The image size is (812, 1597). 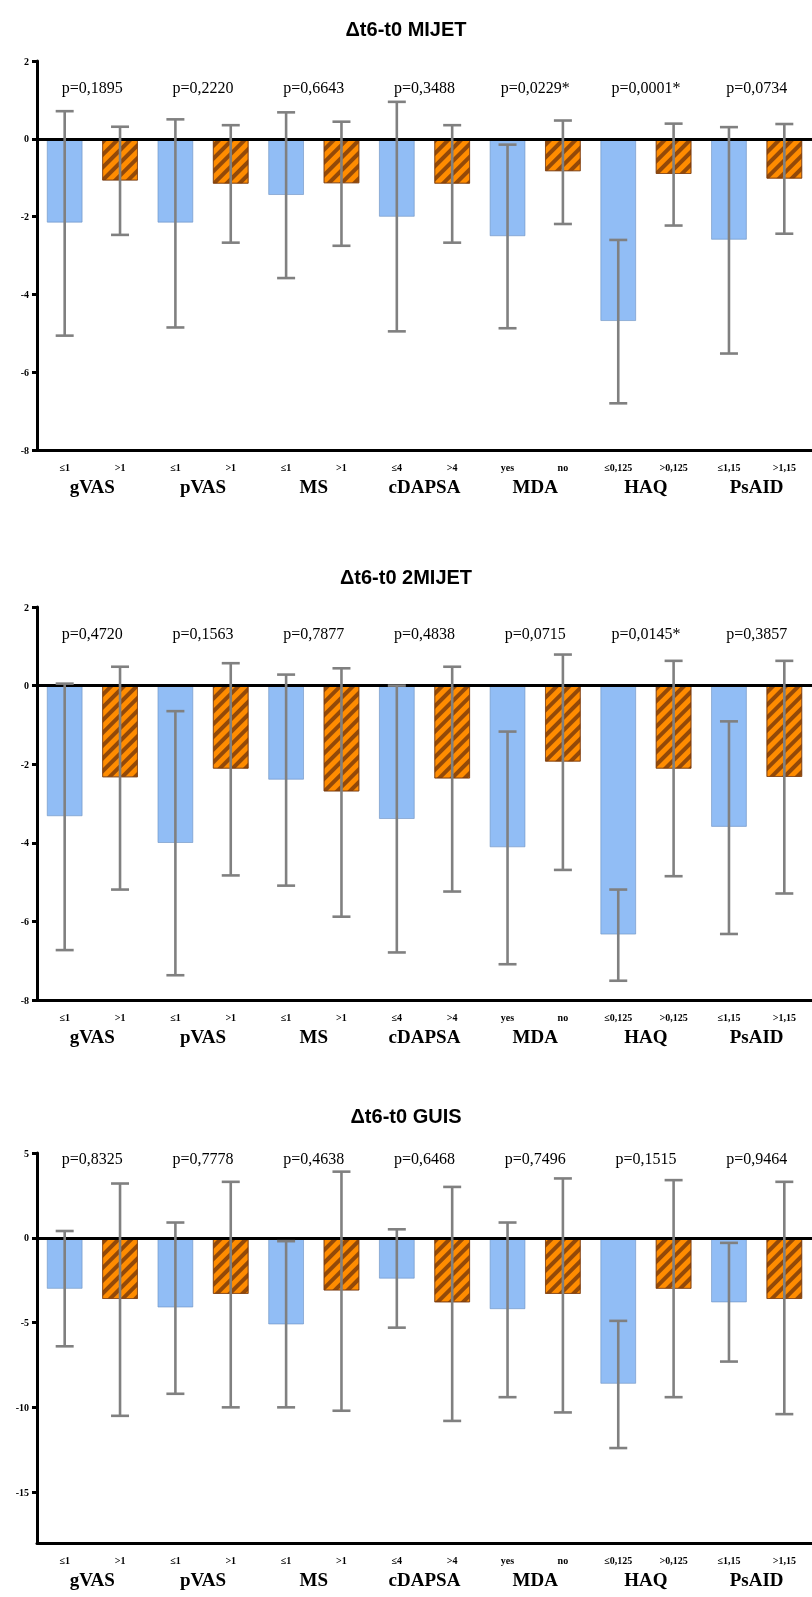 What do you see at coordinates (535, 87) in the screenshot?
I see `annotation: p=0,0229*` at bounding box center [535, 87].